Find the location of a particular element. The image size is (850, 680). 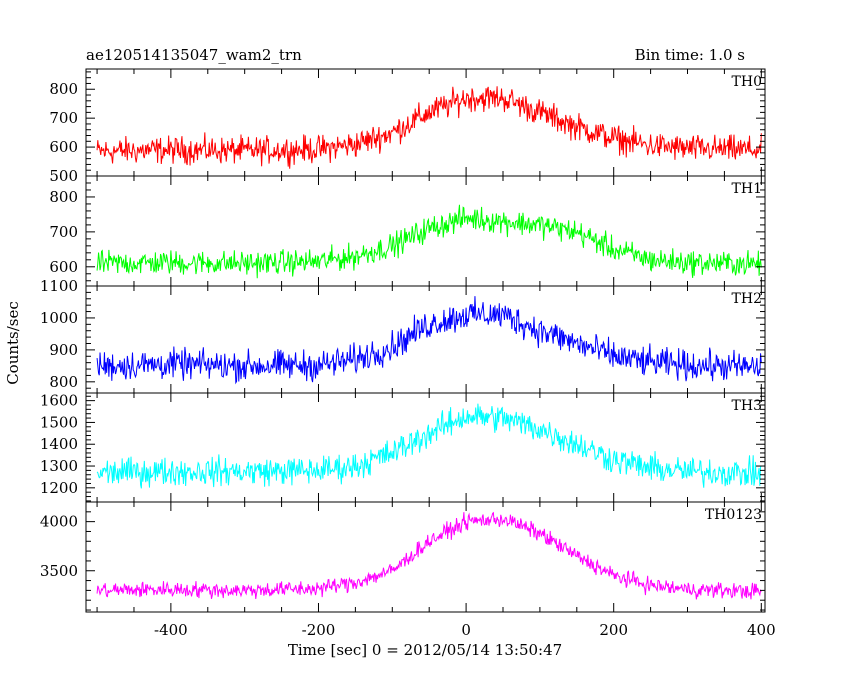

panel-label-th0123: TH0123 is located at coordinates (733, 515).